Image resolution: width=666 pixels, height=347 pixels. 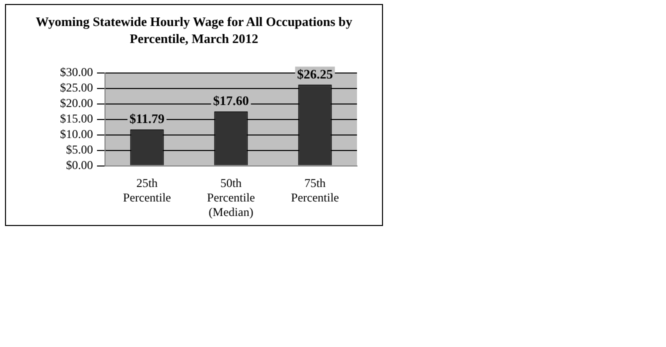 What do you see at coordinates (231, 197) in the screenshot?
I see `x-tick-label: 50th Percentile (Median)` at bounding box center [231, 197].